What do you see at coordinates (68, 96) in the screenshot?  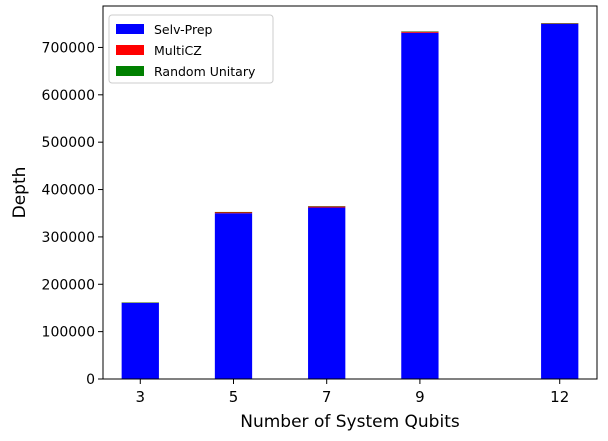 I see `y-tick-label: 600000` at bounding box center [68, 96].